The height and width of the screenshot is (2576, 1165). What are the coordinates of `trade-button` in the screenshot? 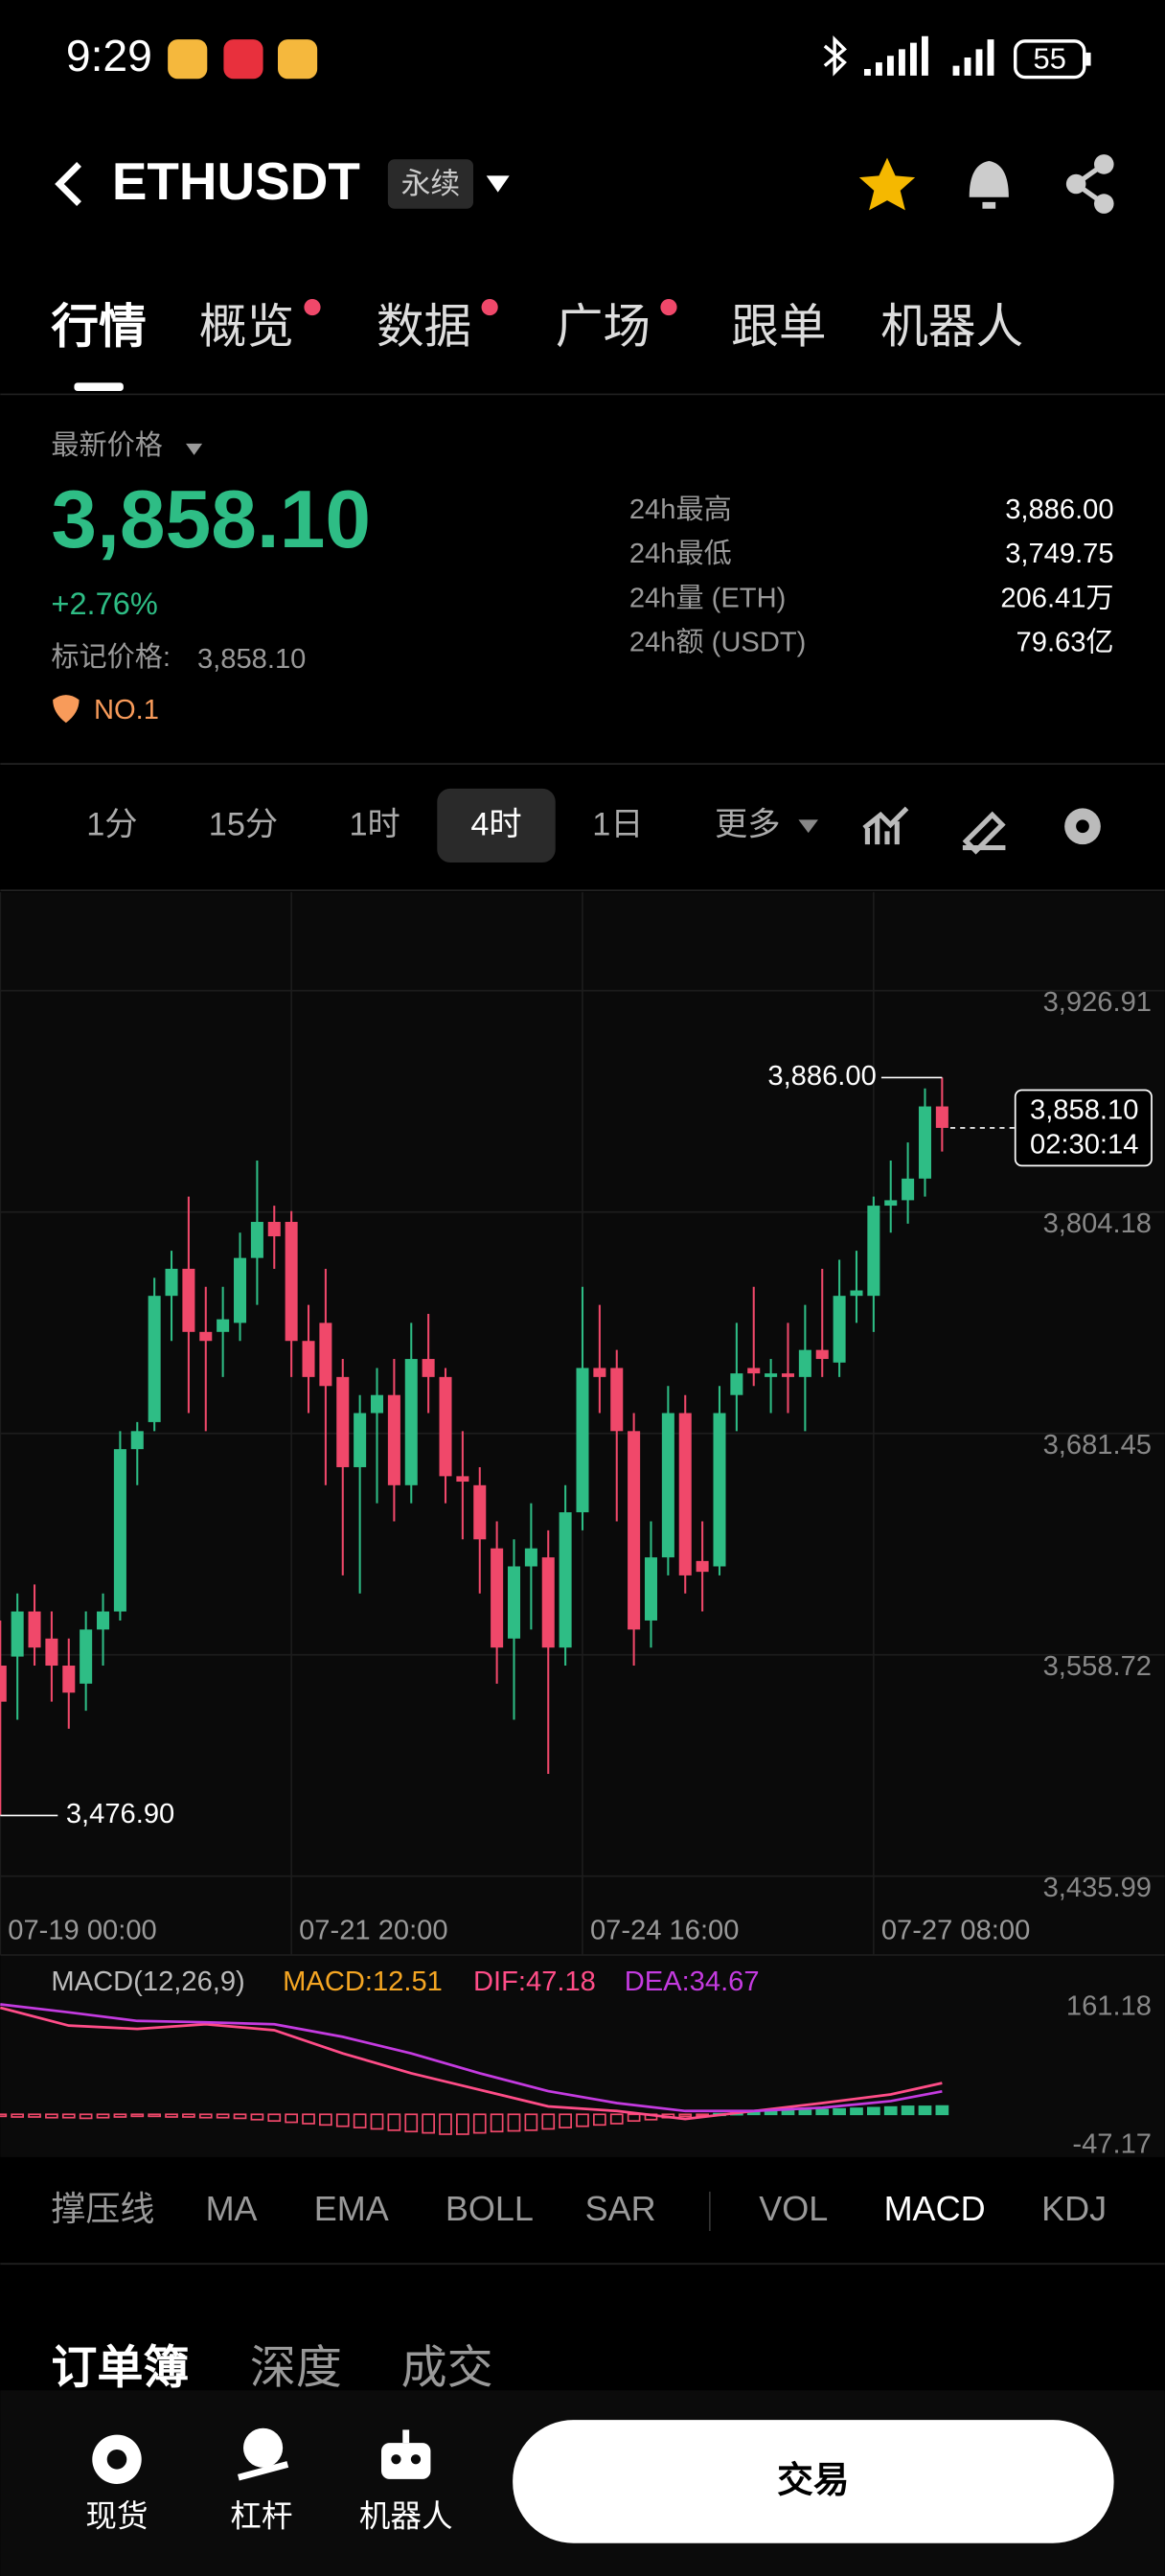 It's located at (813, 2481).